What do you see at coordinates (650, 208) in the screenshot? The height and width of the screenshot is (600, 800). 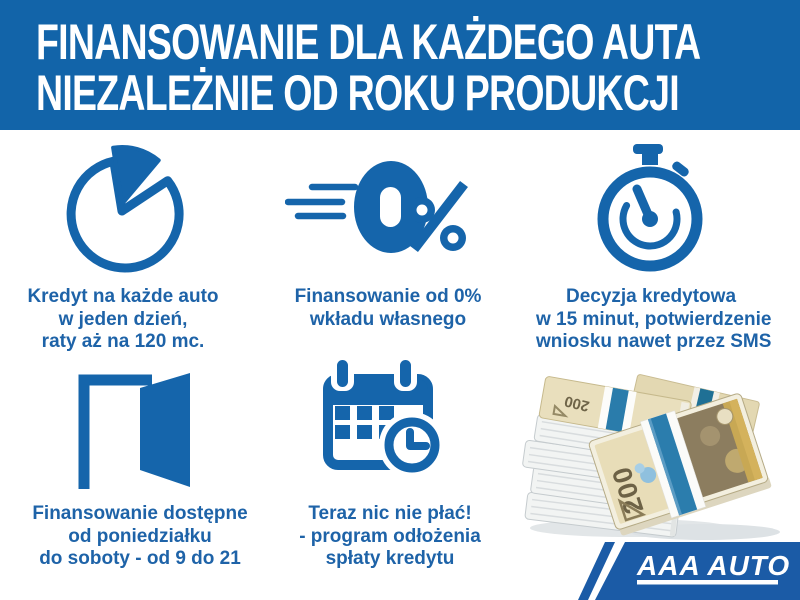 I see `stopwatch-icon` at bounding box center [650, 208].